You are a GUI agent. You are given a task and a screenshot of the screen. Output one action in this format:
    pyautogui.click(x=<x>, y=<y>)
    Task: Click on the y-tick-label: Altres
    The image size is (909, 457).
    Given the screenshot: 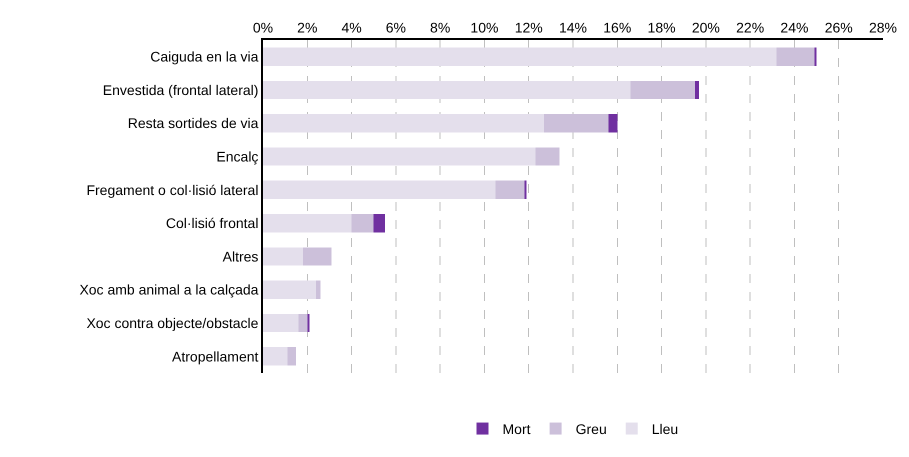 What is the action you would take?
    pyautogui.click(x=240, y=256)
    